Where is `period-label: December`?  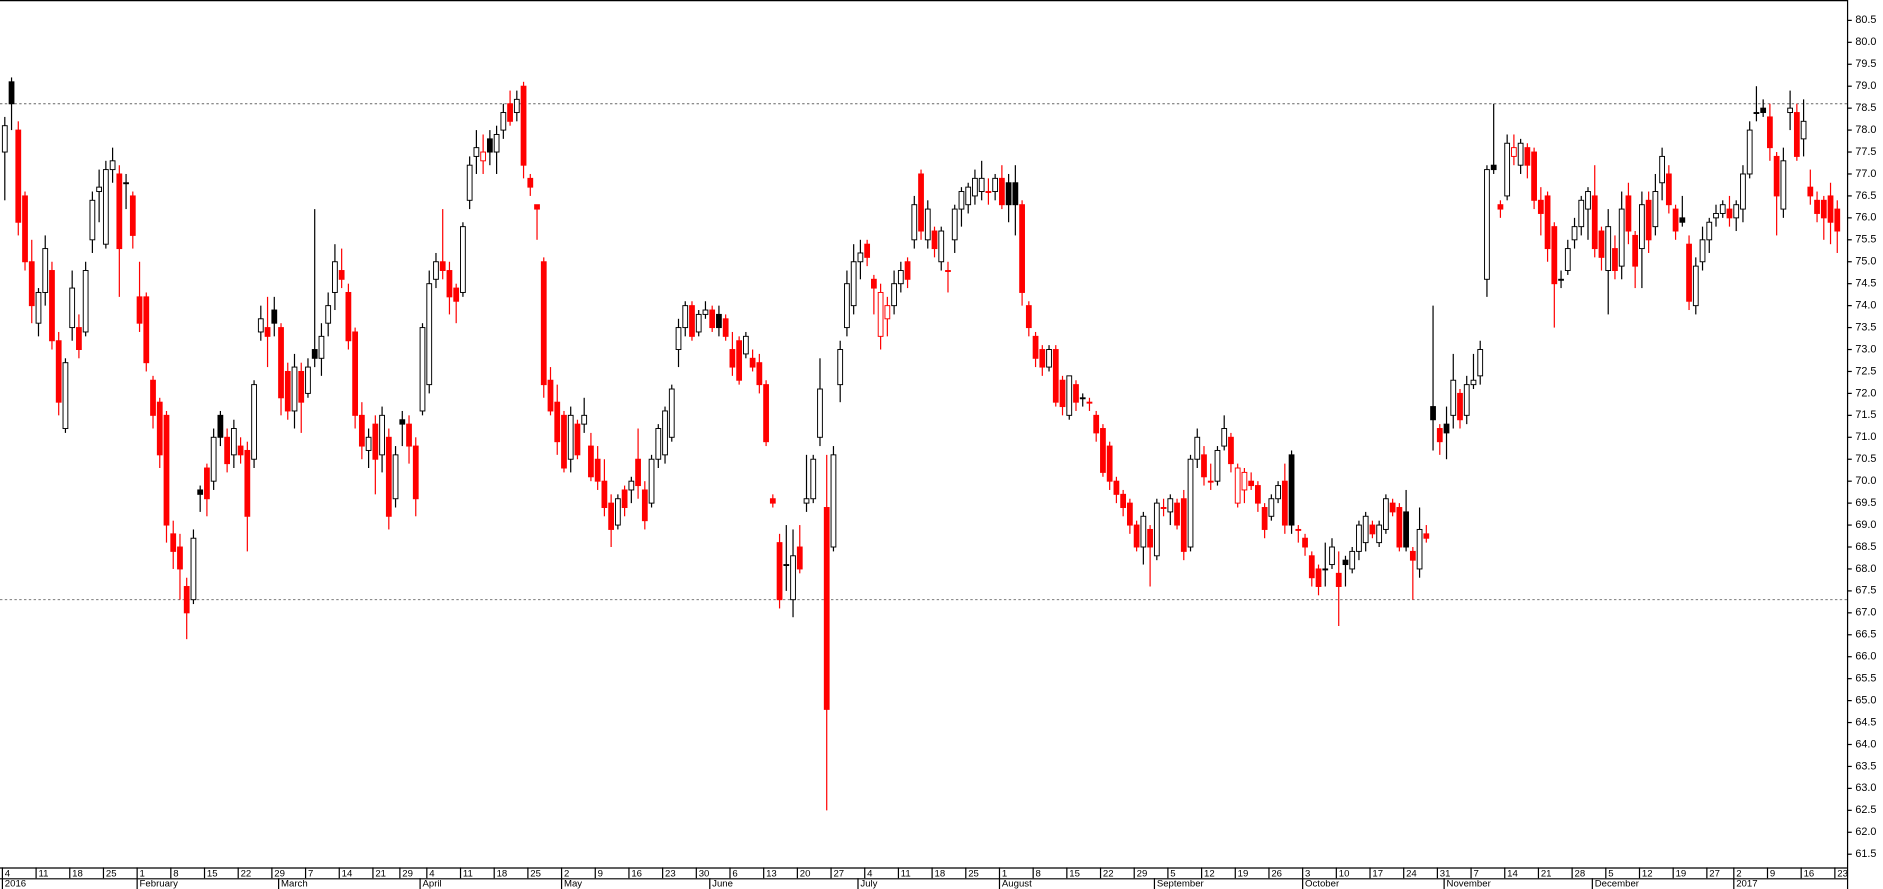
period-label: December is located at coordinates (1617, 884).